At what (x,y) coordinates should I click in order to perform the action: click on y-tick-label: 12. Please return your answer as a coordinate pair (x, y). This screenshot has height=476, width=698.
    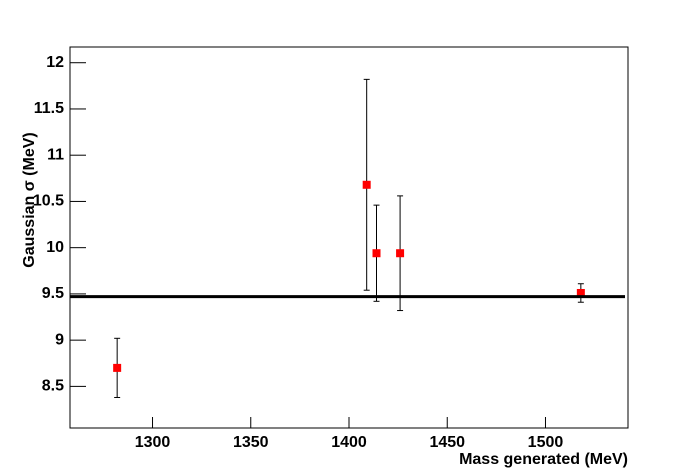
    Looking at the image, I should click on (55, 62).